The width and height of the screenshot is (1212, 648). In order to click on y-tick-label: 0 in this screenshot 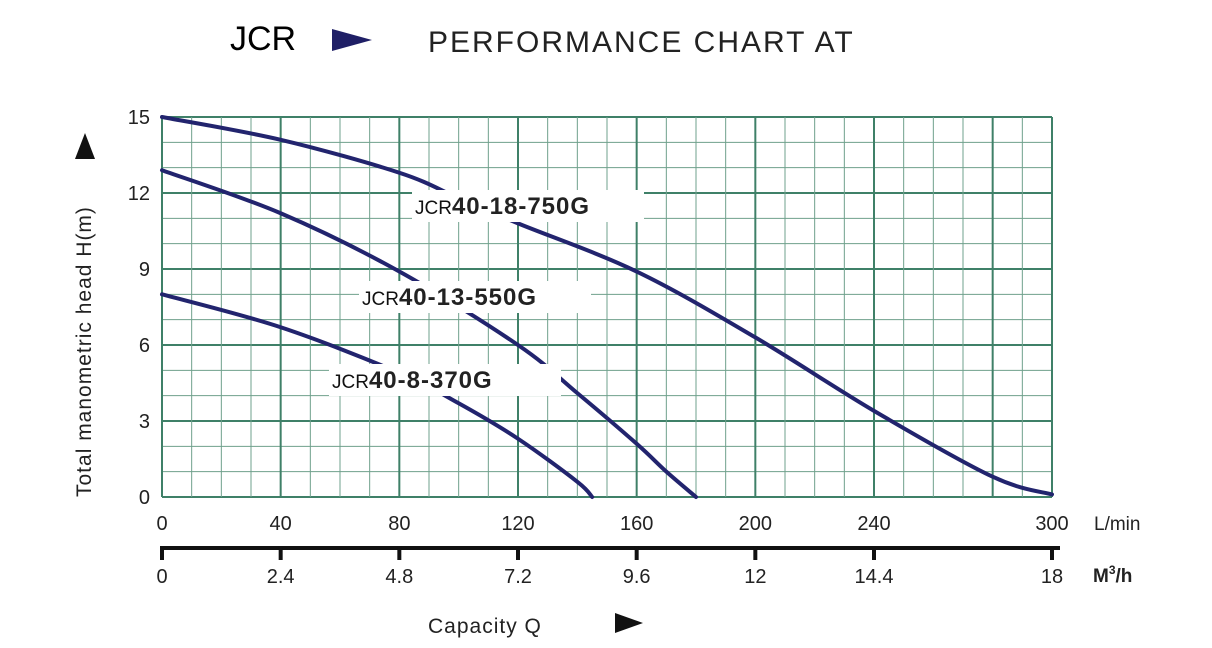, I will do `click(144, 498)`.